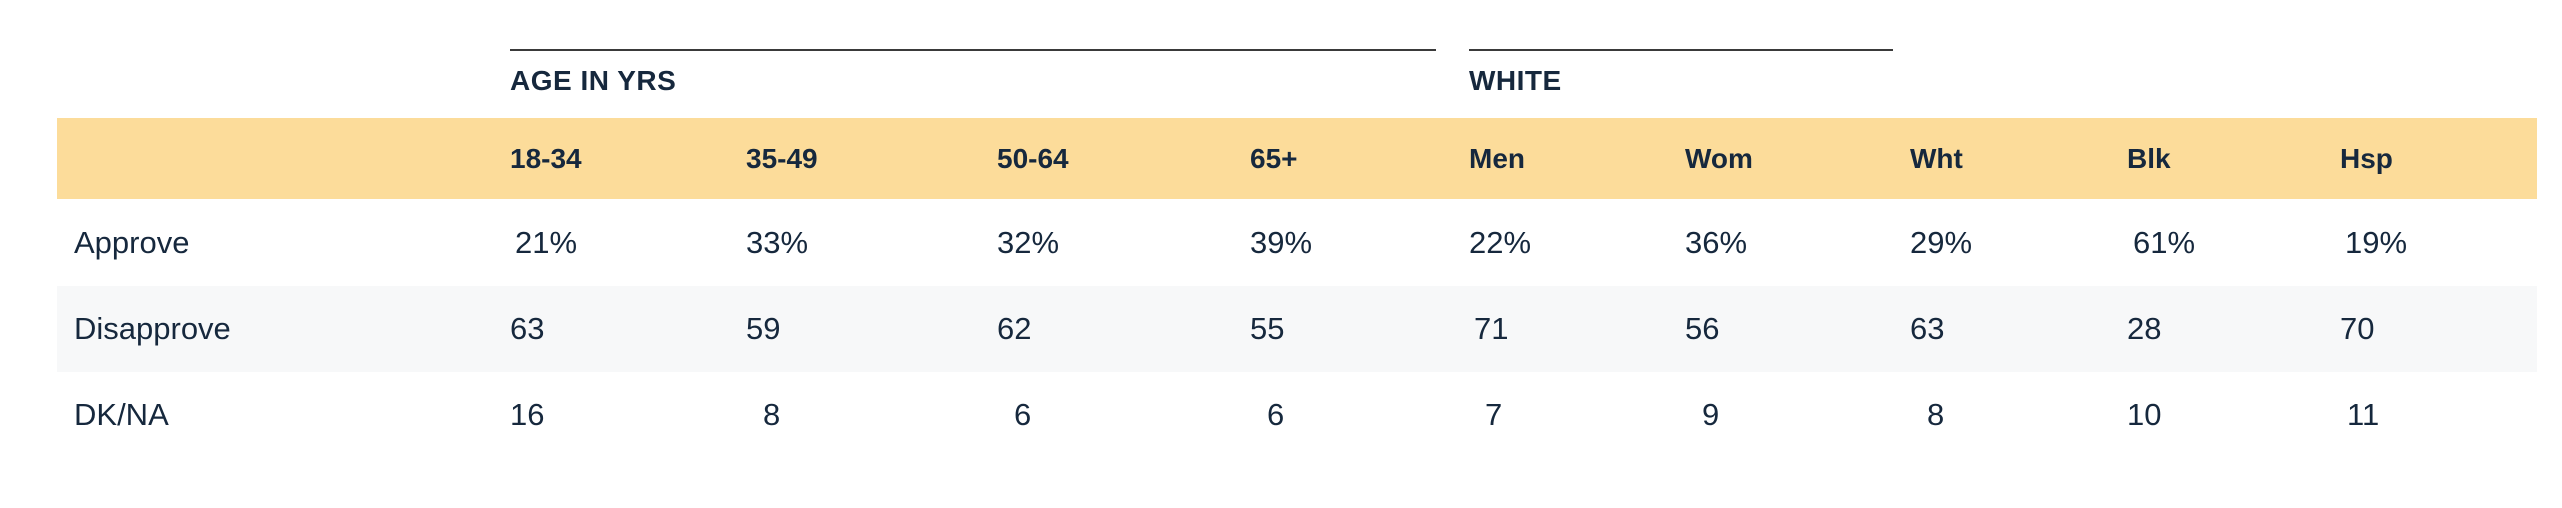 Image resolution: width=2562 pixels, height=508 pixels. I want to click on column-header-white: Wht, so click(1936, 158).